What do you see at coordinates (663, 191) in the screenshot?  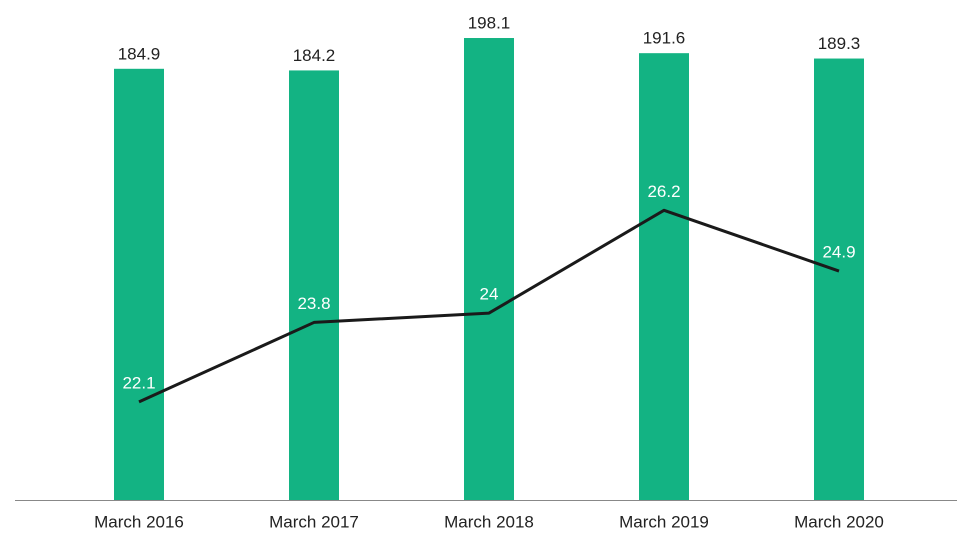 I see `line-value-label: 26.2` at bounding box center [663, 191].